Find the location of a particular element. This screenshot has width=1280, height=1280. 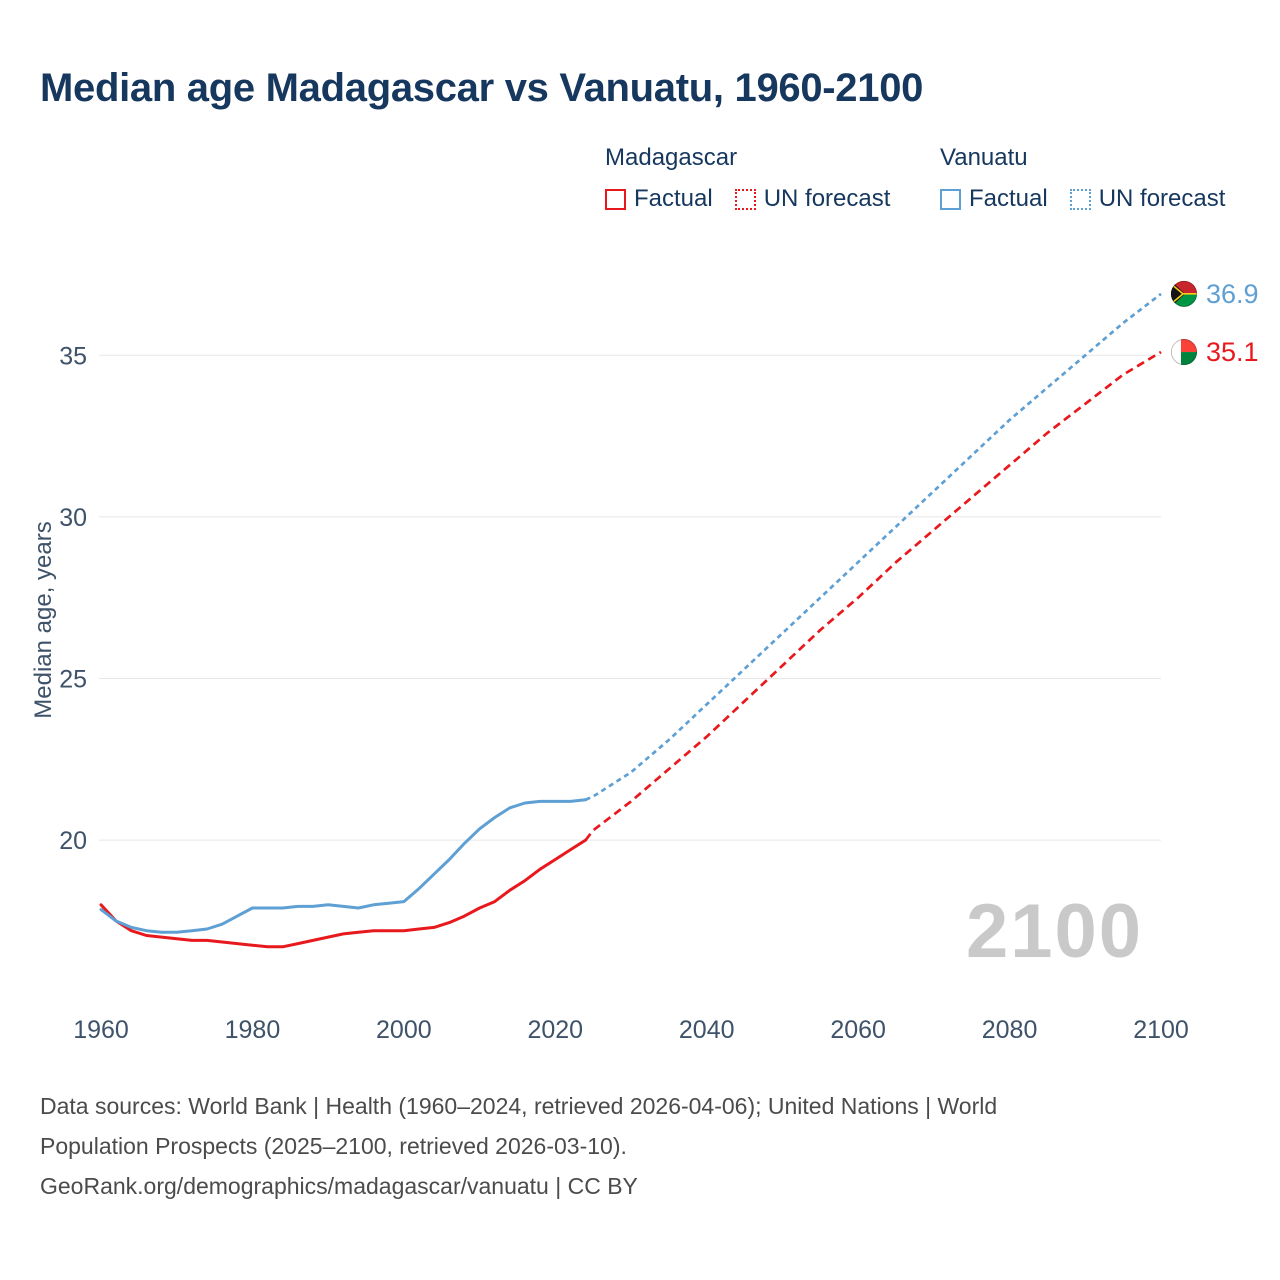

madagascar-forecast-swatch-icon is located at coordinates (745, 199).